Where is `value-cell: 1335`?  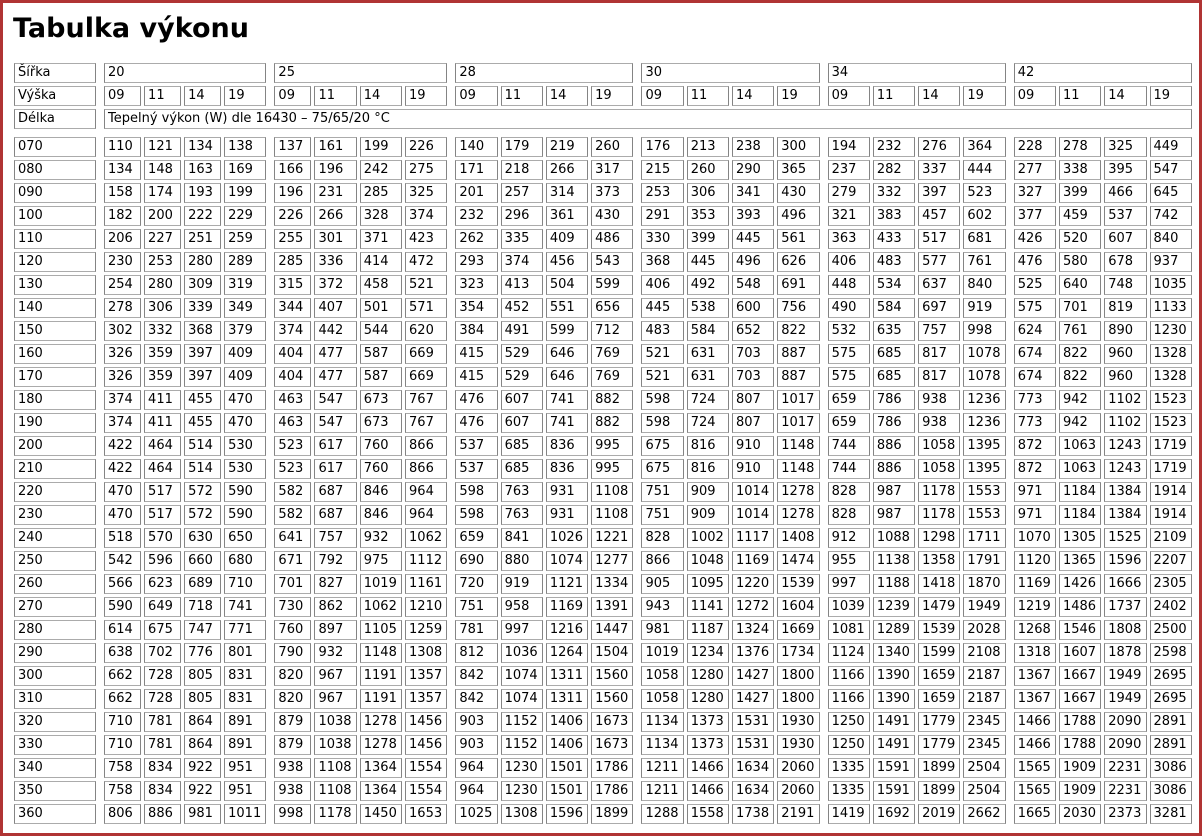 value-cell: 1335 is located at coordinates (848, 791).